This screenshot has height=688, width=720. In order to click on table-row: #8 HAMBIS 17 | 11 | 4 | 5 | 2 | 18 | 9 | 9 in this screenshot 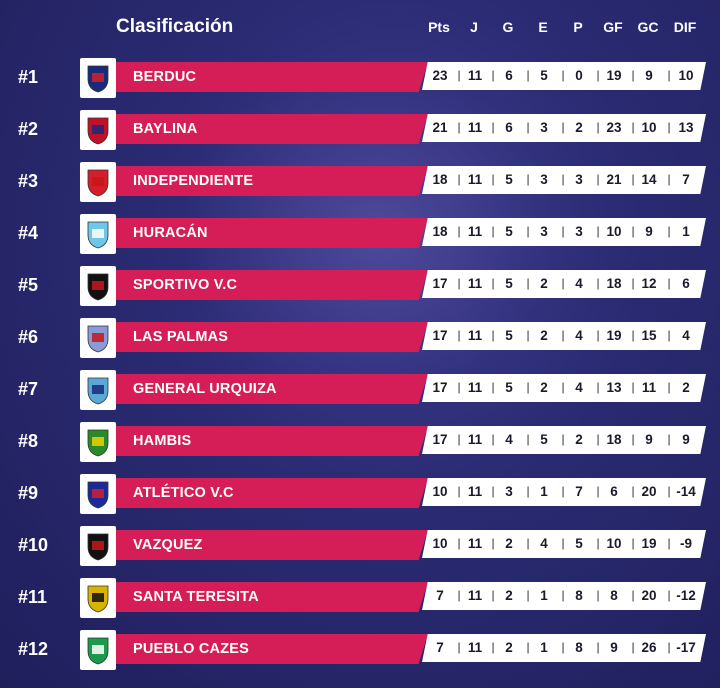, I will do `click(360, 448)`.